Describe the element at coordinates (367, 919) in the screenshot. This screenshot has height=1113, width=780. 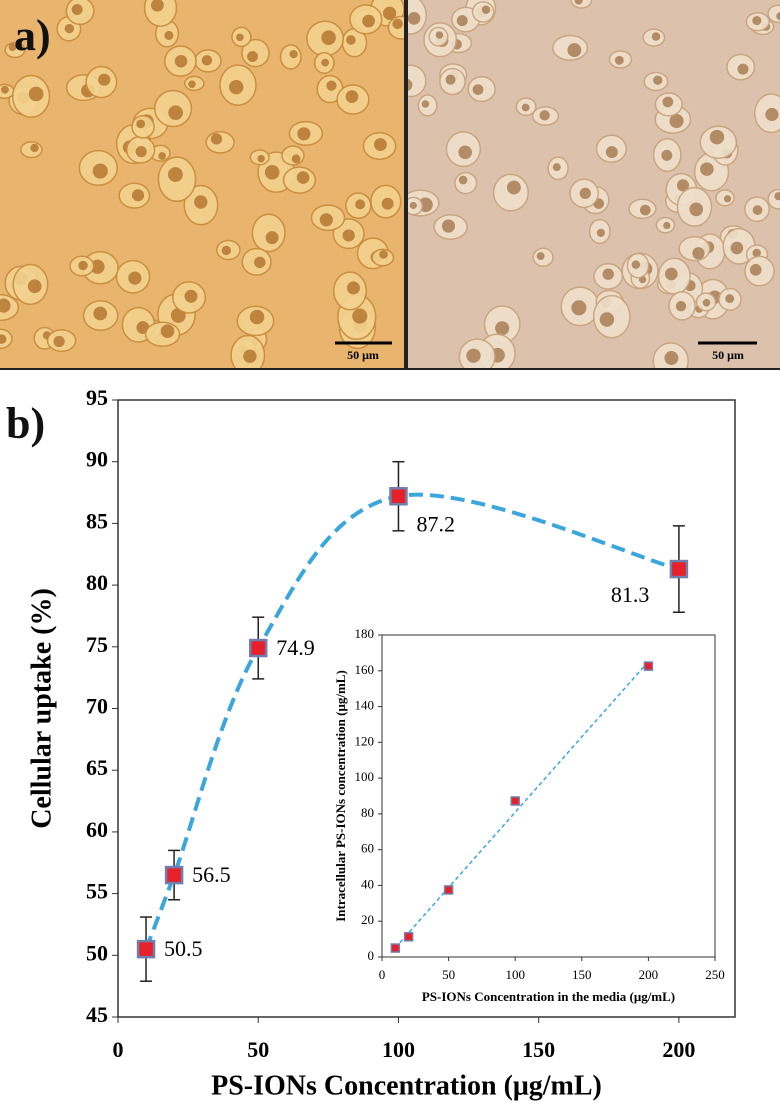
I see `y-tick-label: 20` at that location.